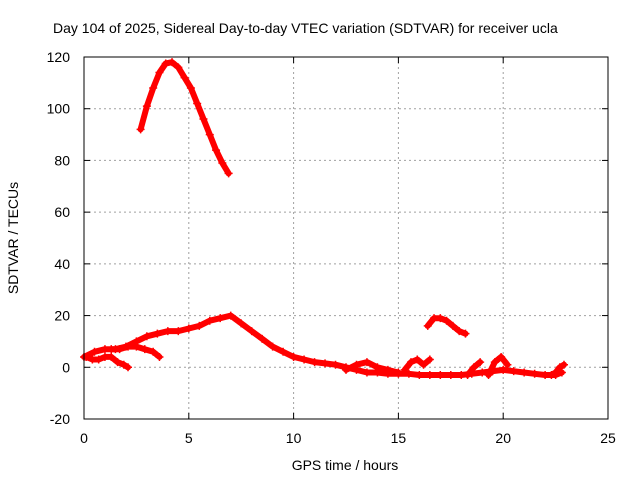 This screenshot has height=480, width=640. What do you see at coordinates (59, 57) in the screenshot?
I see `y-tick-label: 120` at bounding box center [59, 57].